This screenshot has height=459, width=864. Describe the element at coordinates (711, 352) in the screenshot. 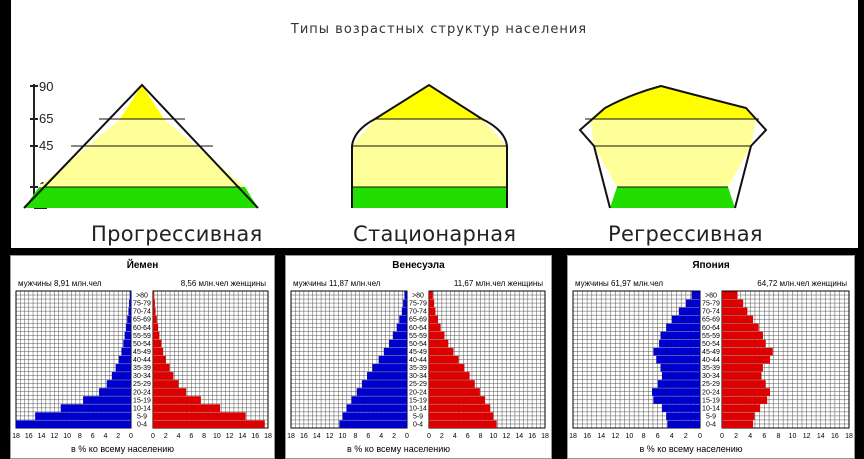

I see `age-label: 45-49` at that location.